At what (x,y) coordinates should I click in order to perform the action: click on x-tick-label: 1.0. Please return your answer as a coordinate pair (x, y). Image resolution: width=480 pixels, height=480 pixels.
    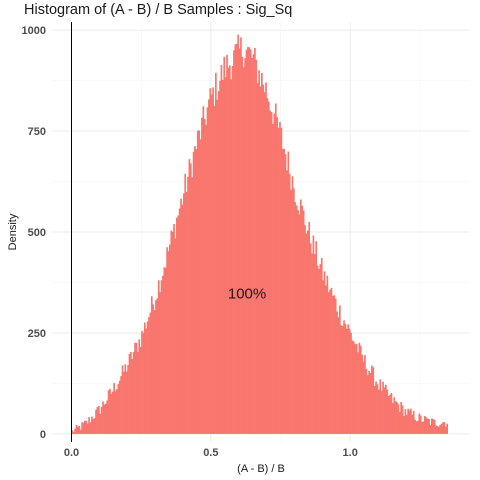
    Looking at the image, I should click on (350, 453).